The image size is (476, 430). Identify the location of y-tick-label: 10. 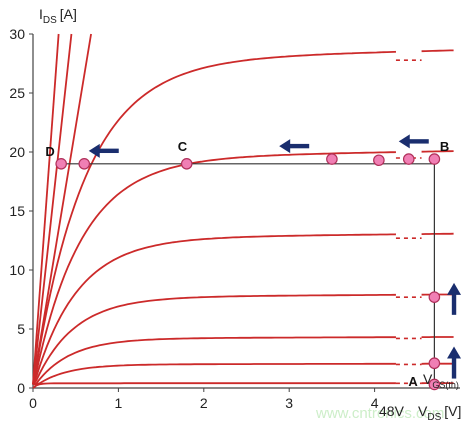
(17, 270).